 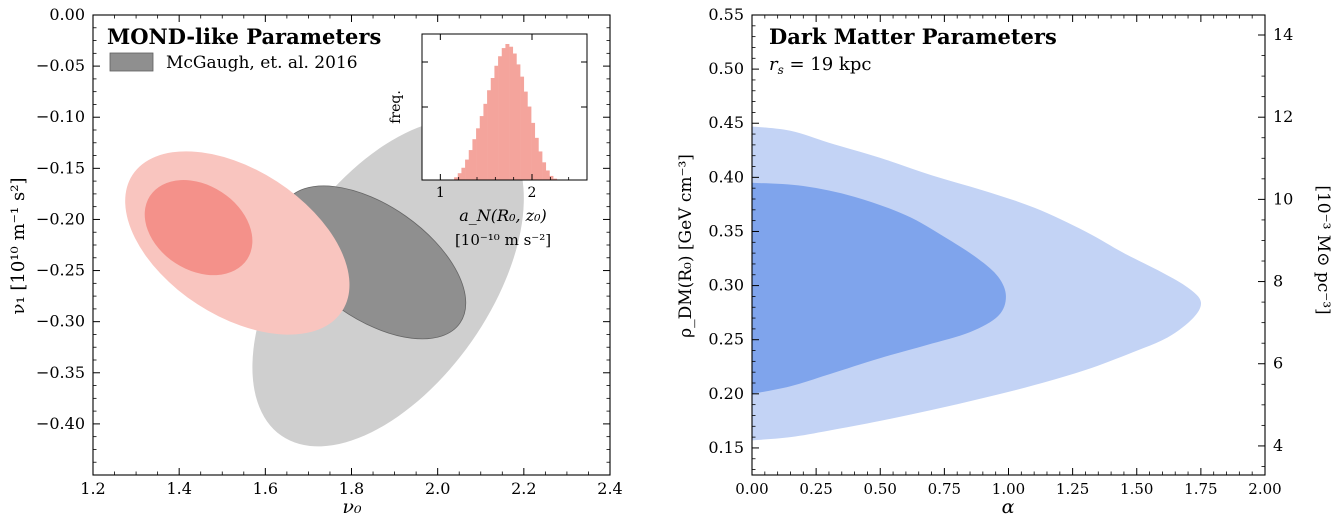 I want to click on inset-x-tick-label: 1, so click(x=440, y=193).